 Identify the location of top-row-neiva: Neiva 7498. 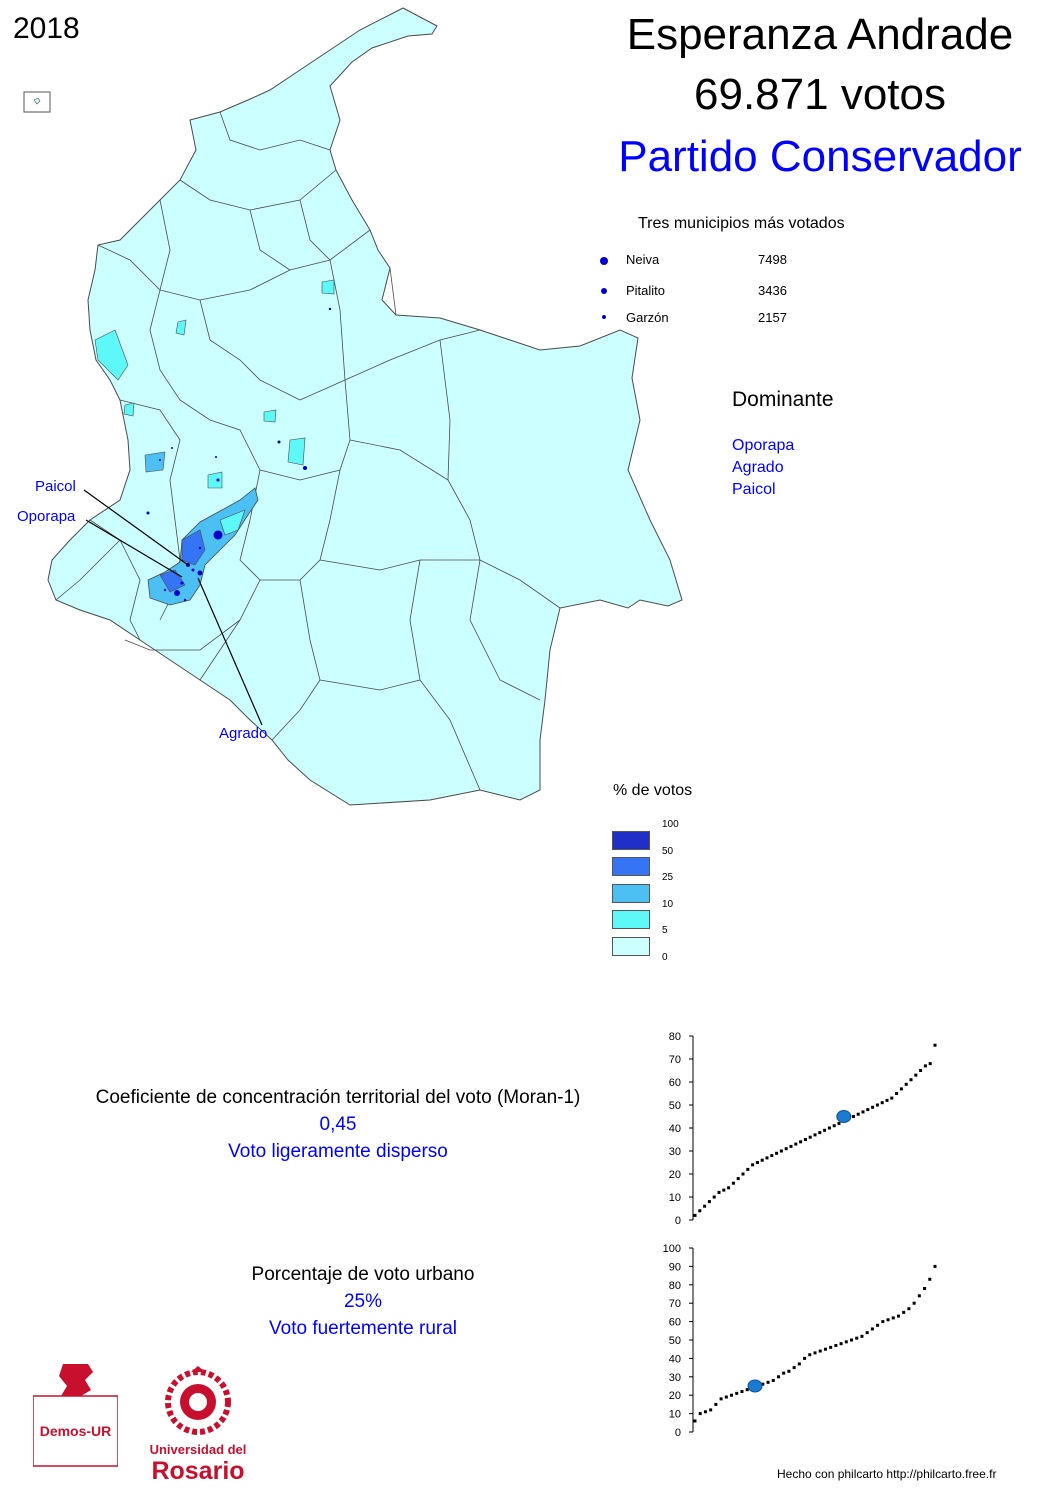
(705, 263).